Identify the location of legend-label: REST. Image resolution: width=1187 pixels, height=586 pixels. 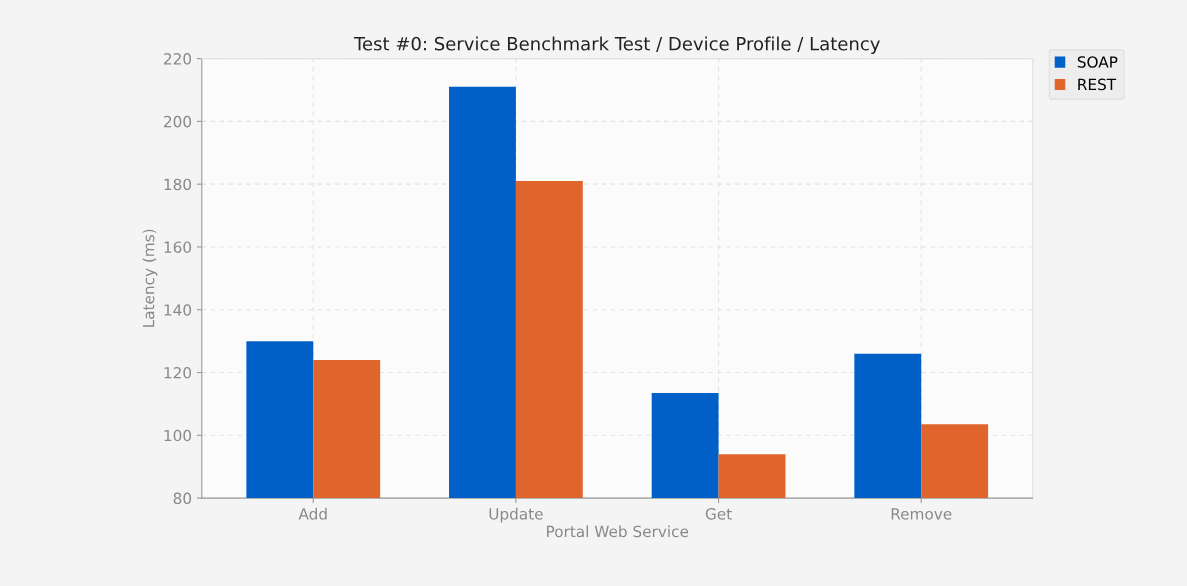
(1097, 84).